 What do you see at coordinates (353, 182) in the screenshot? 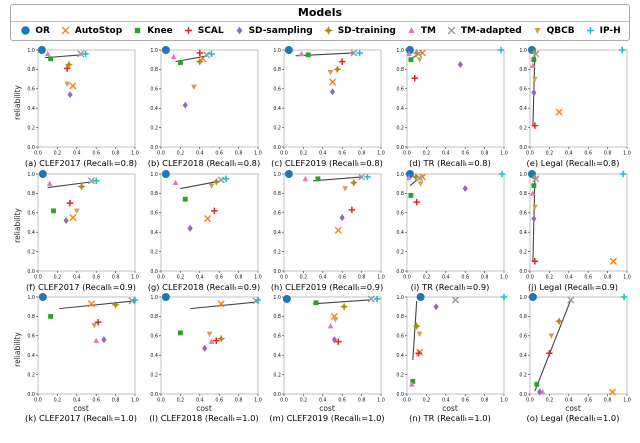
I see `marker-sd-training` at bounding box center [353, 182].